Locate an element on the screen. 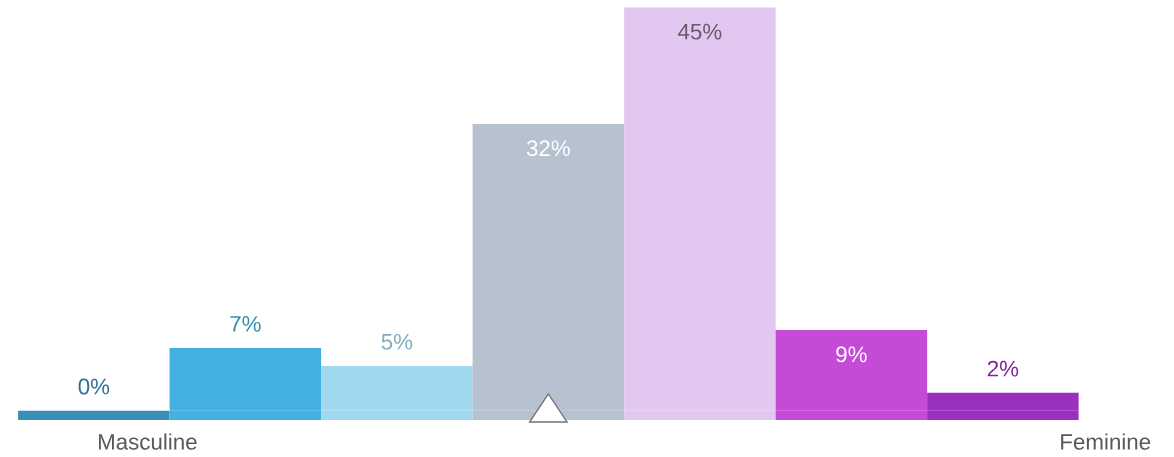  text: Masculine is located at coordinates (147, 441).